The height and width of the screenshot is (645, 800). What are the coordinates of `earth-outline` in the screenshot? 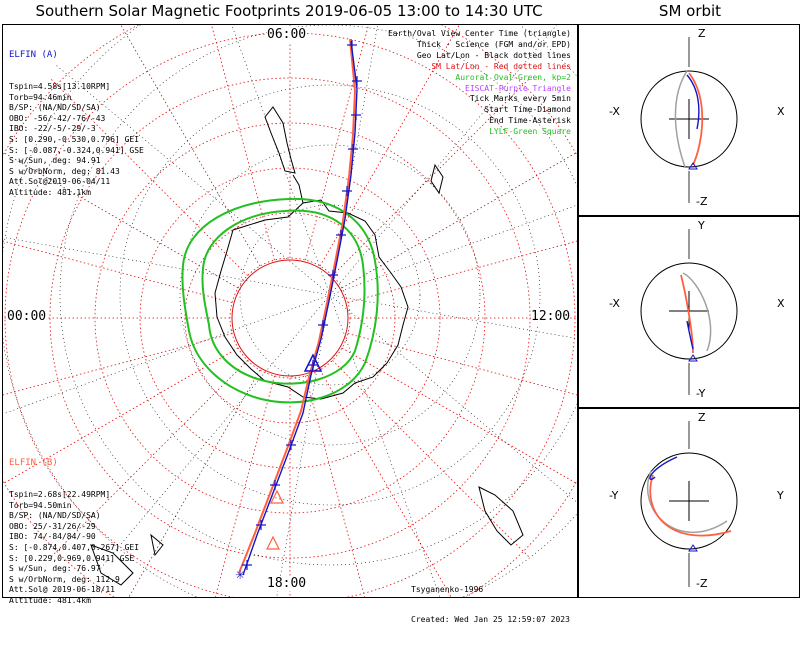 It's located at (689, 119).